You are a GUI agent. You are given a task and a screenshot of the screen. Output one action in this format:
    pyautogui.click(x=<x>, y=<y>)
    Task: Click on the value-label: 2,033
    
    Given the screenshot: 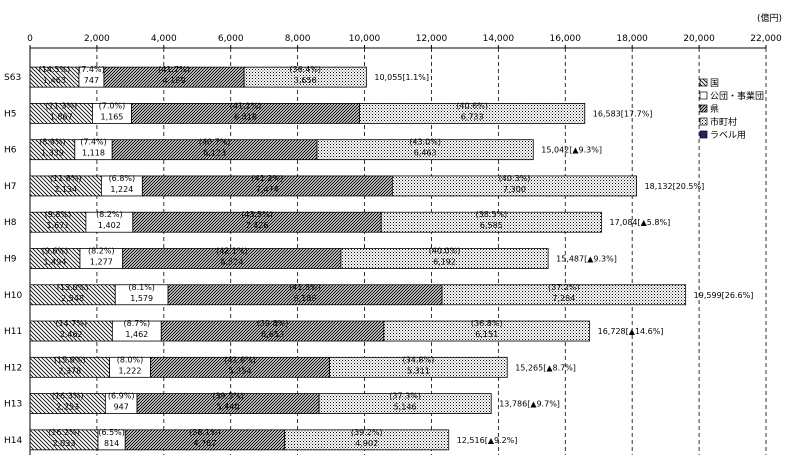 What is the action you would take?
    pyautogui.click(x=64, y=443)
    